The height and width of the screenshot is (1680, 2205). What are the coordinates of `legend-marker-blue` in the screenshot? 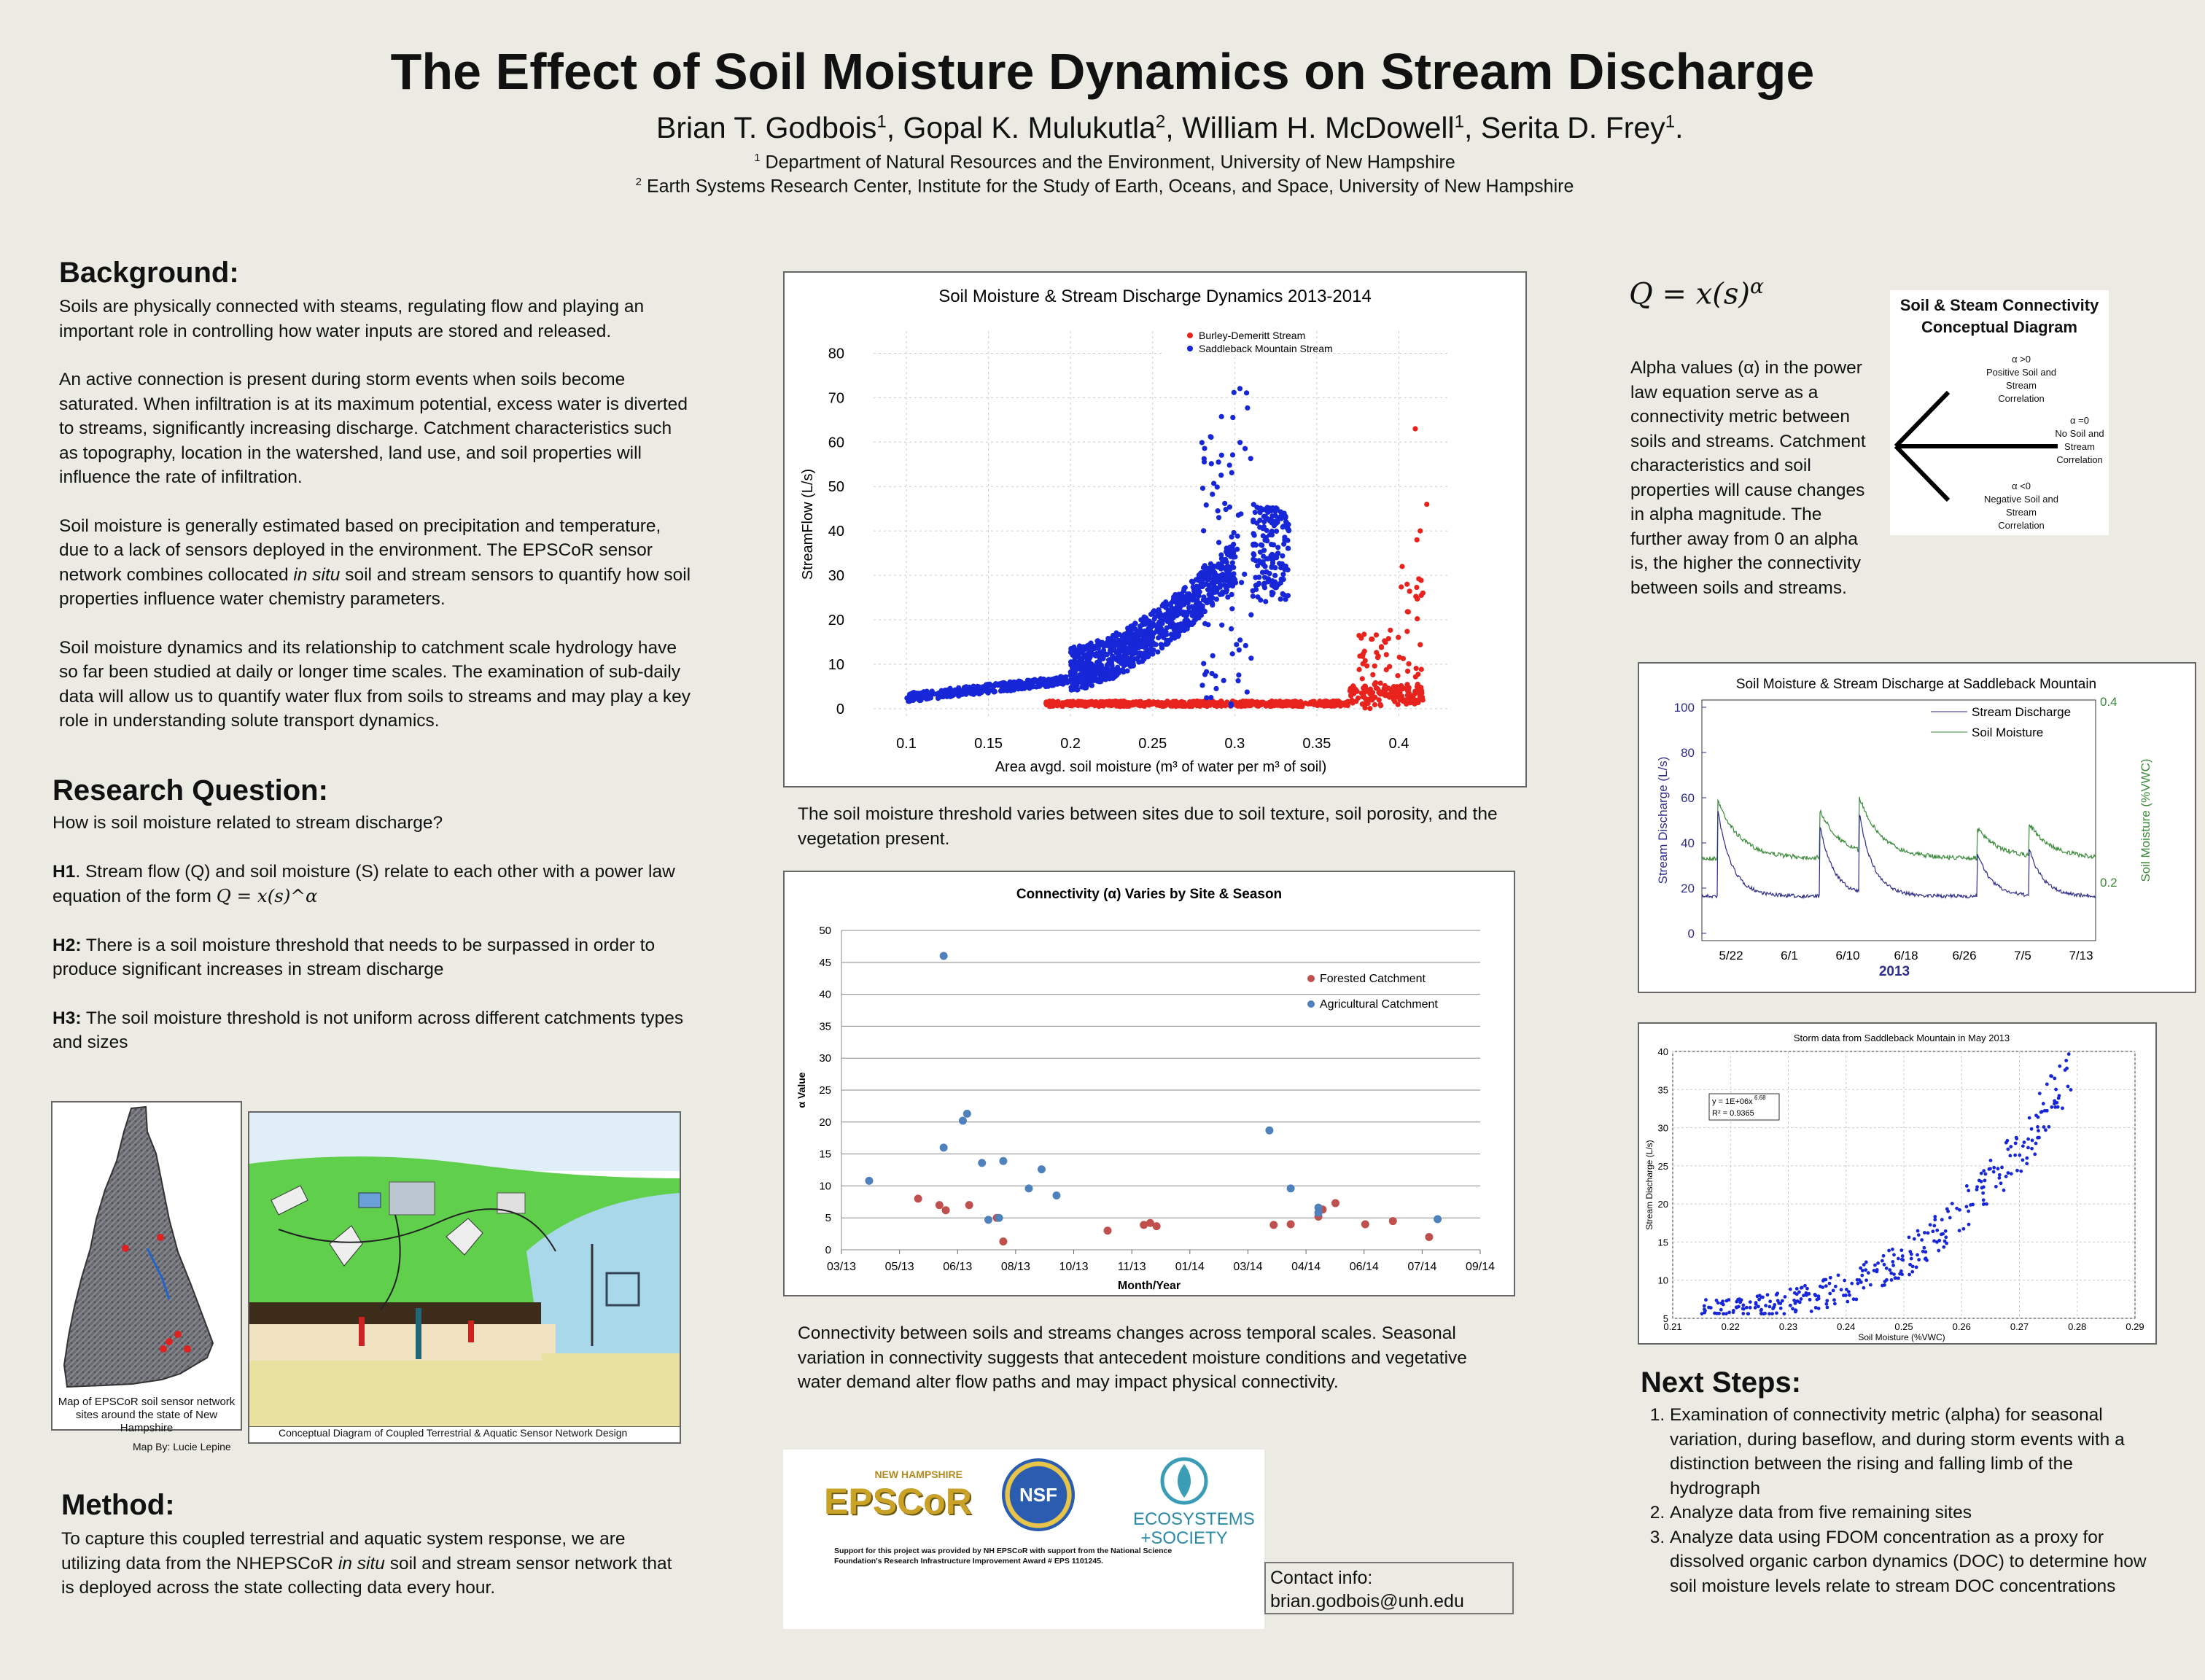 It's located at (1190, 348).